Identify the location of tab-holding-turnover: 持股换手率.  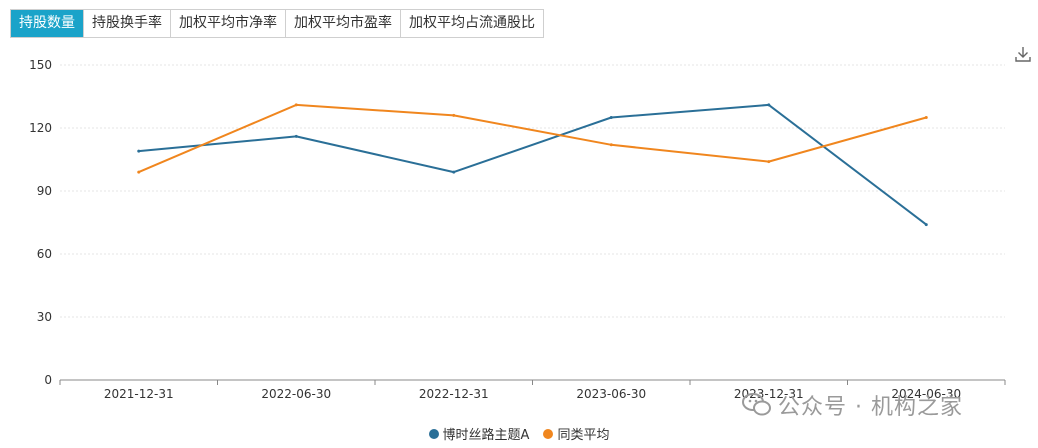
(127, 23).